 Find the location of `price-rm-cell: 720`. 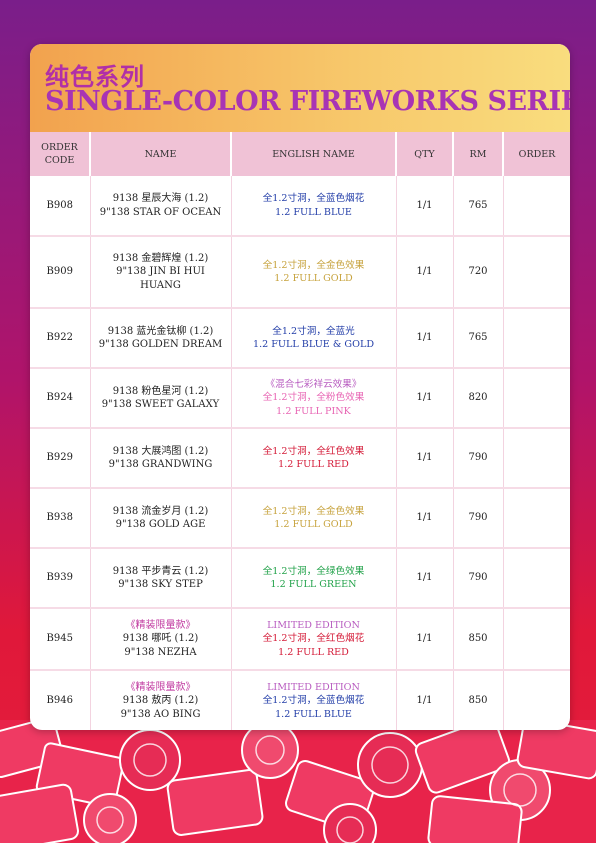

price-rm-cell: 720 is located at coordinates (478, 272).